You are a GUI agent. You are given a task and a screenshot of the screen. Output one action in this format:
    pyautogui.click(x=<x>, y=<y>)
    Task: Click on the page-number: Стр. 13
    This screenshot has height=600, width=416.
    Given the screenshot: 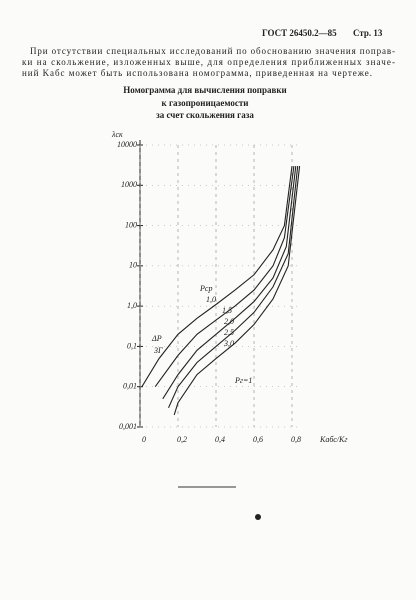 What is the action you would take?
    pyautogui.click(x=368, y=33)
    